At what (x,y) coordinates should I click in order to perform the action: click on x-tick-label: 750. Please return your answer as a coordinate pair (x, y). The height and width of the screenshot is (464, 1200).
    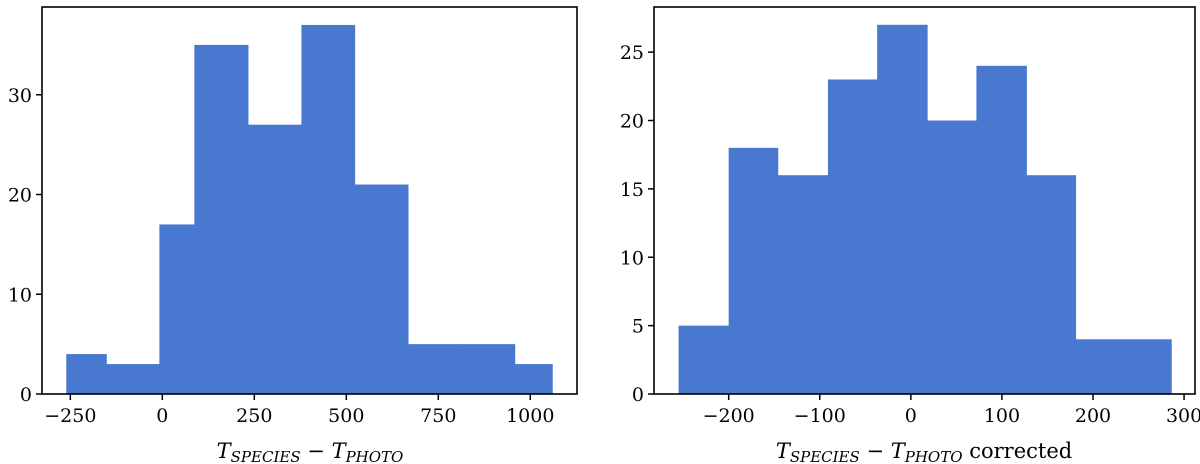
    Looking at the image, I should click on (438, 416).